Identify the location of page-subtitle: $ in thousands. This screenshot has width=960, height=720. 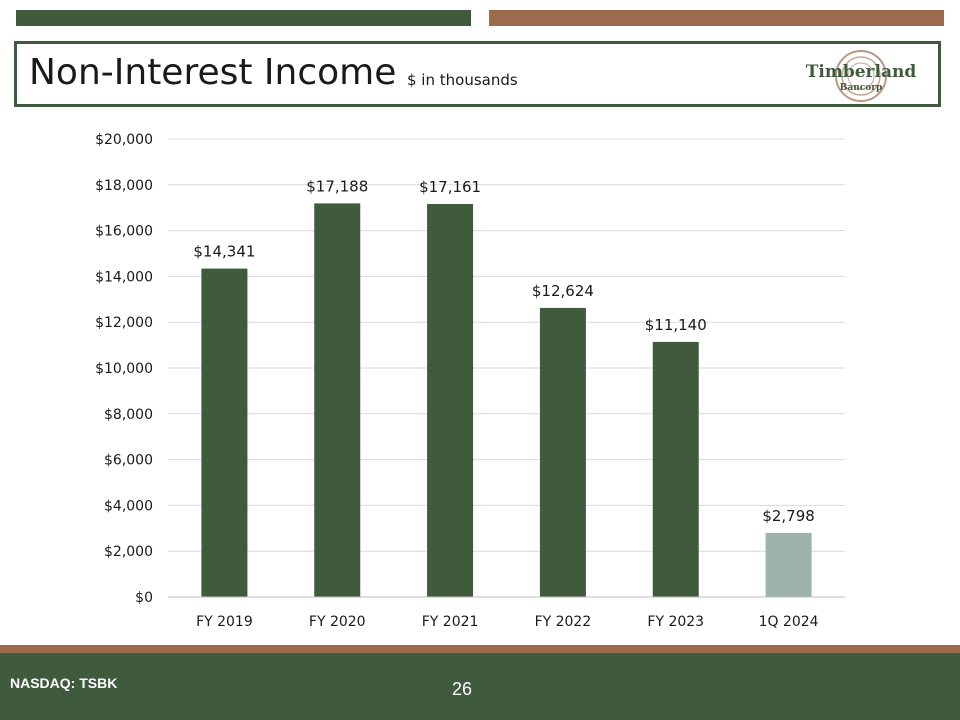
(462, 80).